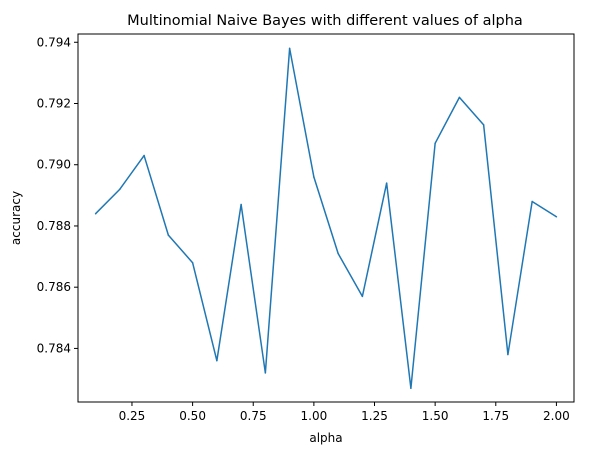 This screenshot has height=451, width=590. What do you see at coordinates (192, 416) in the screenshot?
I see `x-tick-label: 0.50` at bounding box center [192, 416].